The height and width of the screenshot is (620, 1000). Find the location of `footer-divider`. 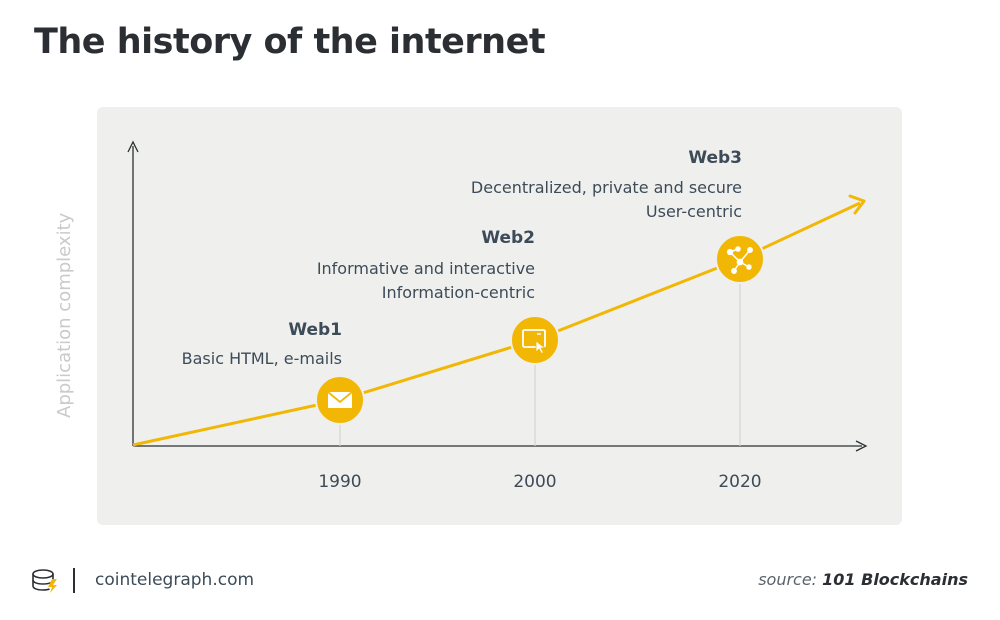

footer-divider is located at coordinates (74, 580).